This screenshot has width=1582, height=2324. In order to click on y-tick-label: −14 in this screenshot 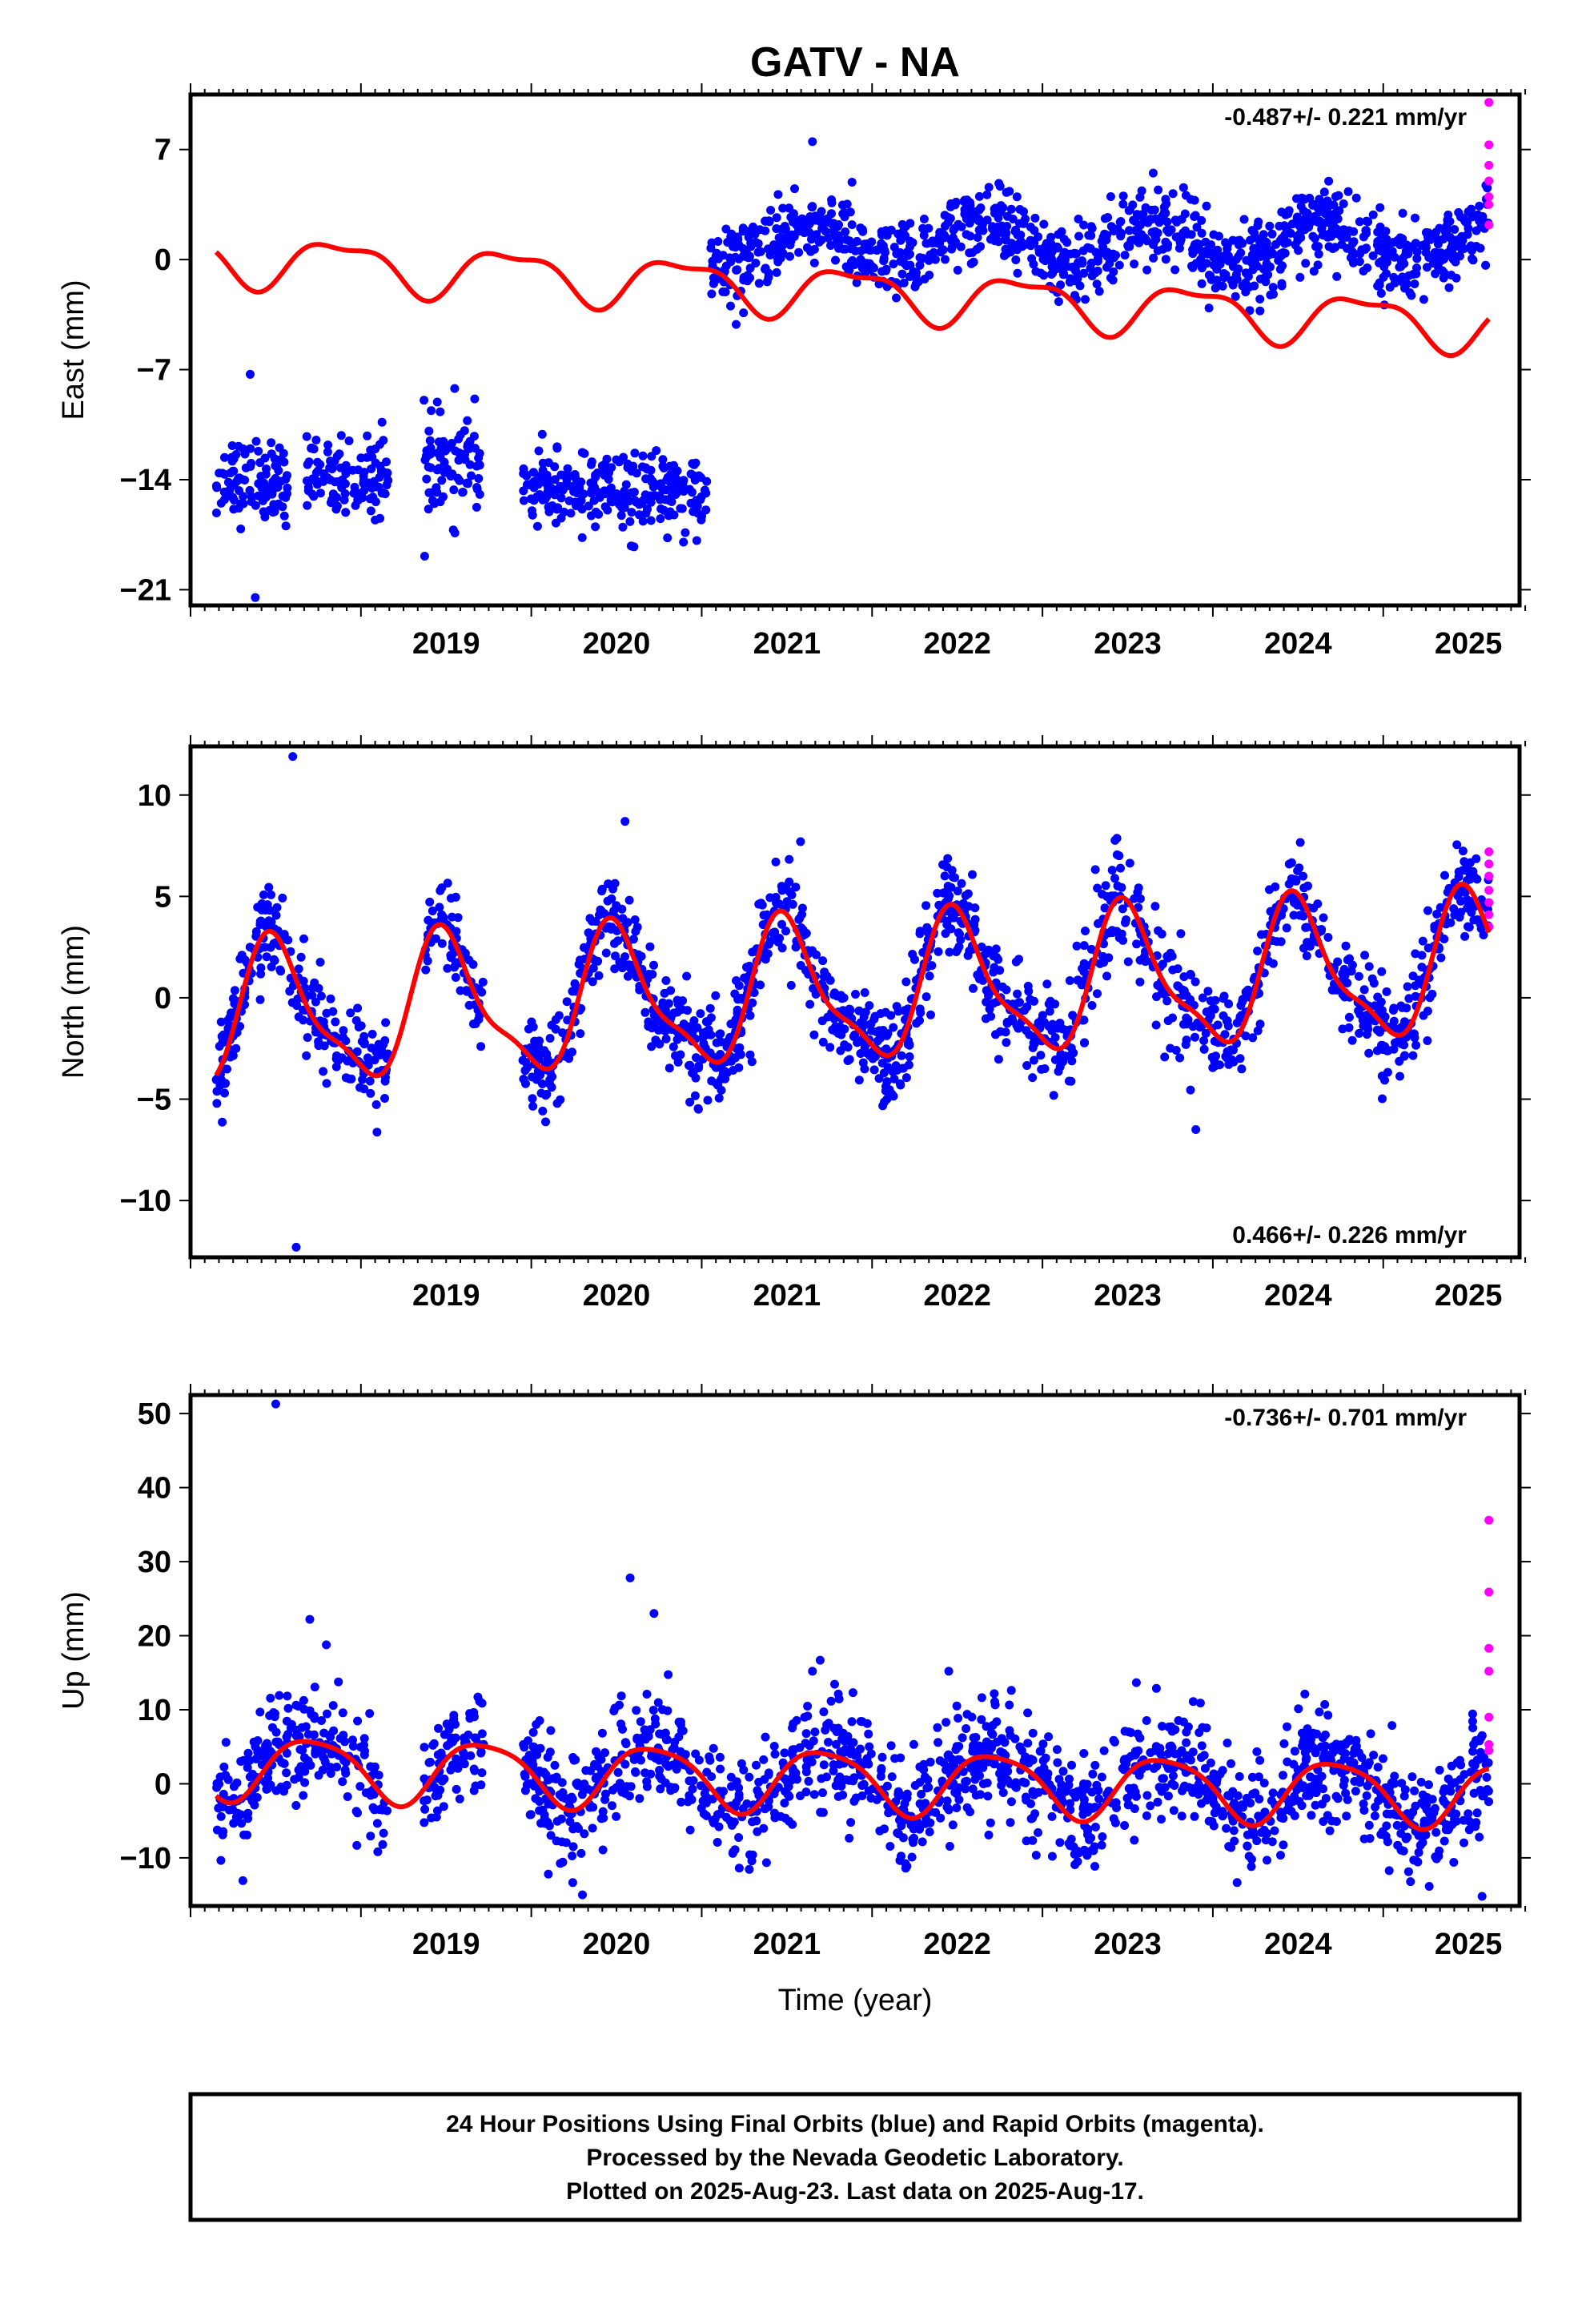, I will do `click(145, 480)`.